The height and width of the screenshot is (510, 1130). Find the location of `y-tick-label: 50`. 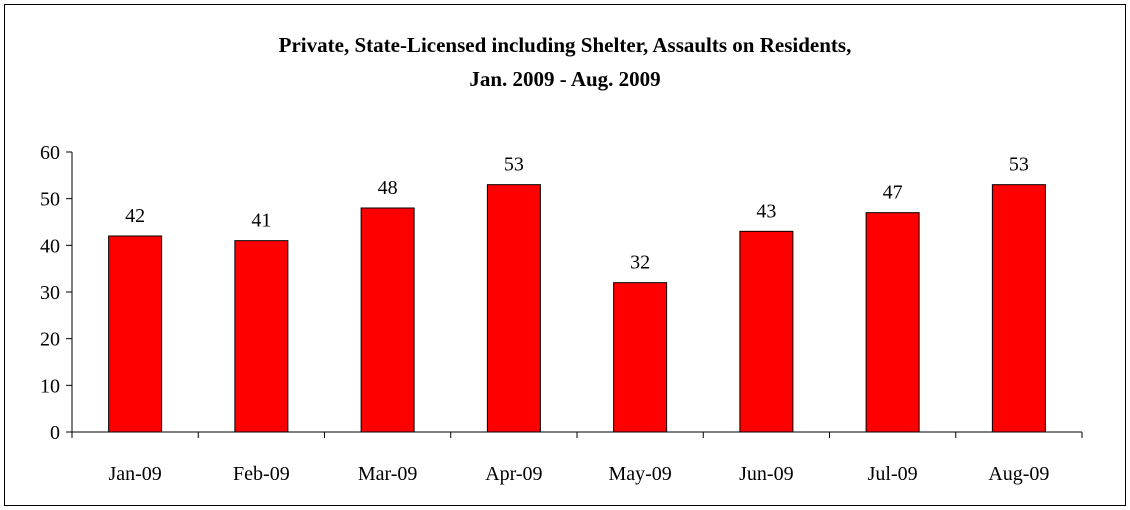

y-tick-label: 50 is located at coordinates (50, 200).